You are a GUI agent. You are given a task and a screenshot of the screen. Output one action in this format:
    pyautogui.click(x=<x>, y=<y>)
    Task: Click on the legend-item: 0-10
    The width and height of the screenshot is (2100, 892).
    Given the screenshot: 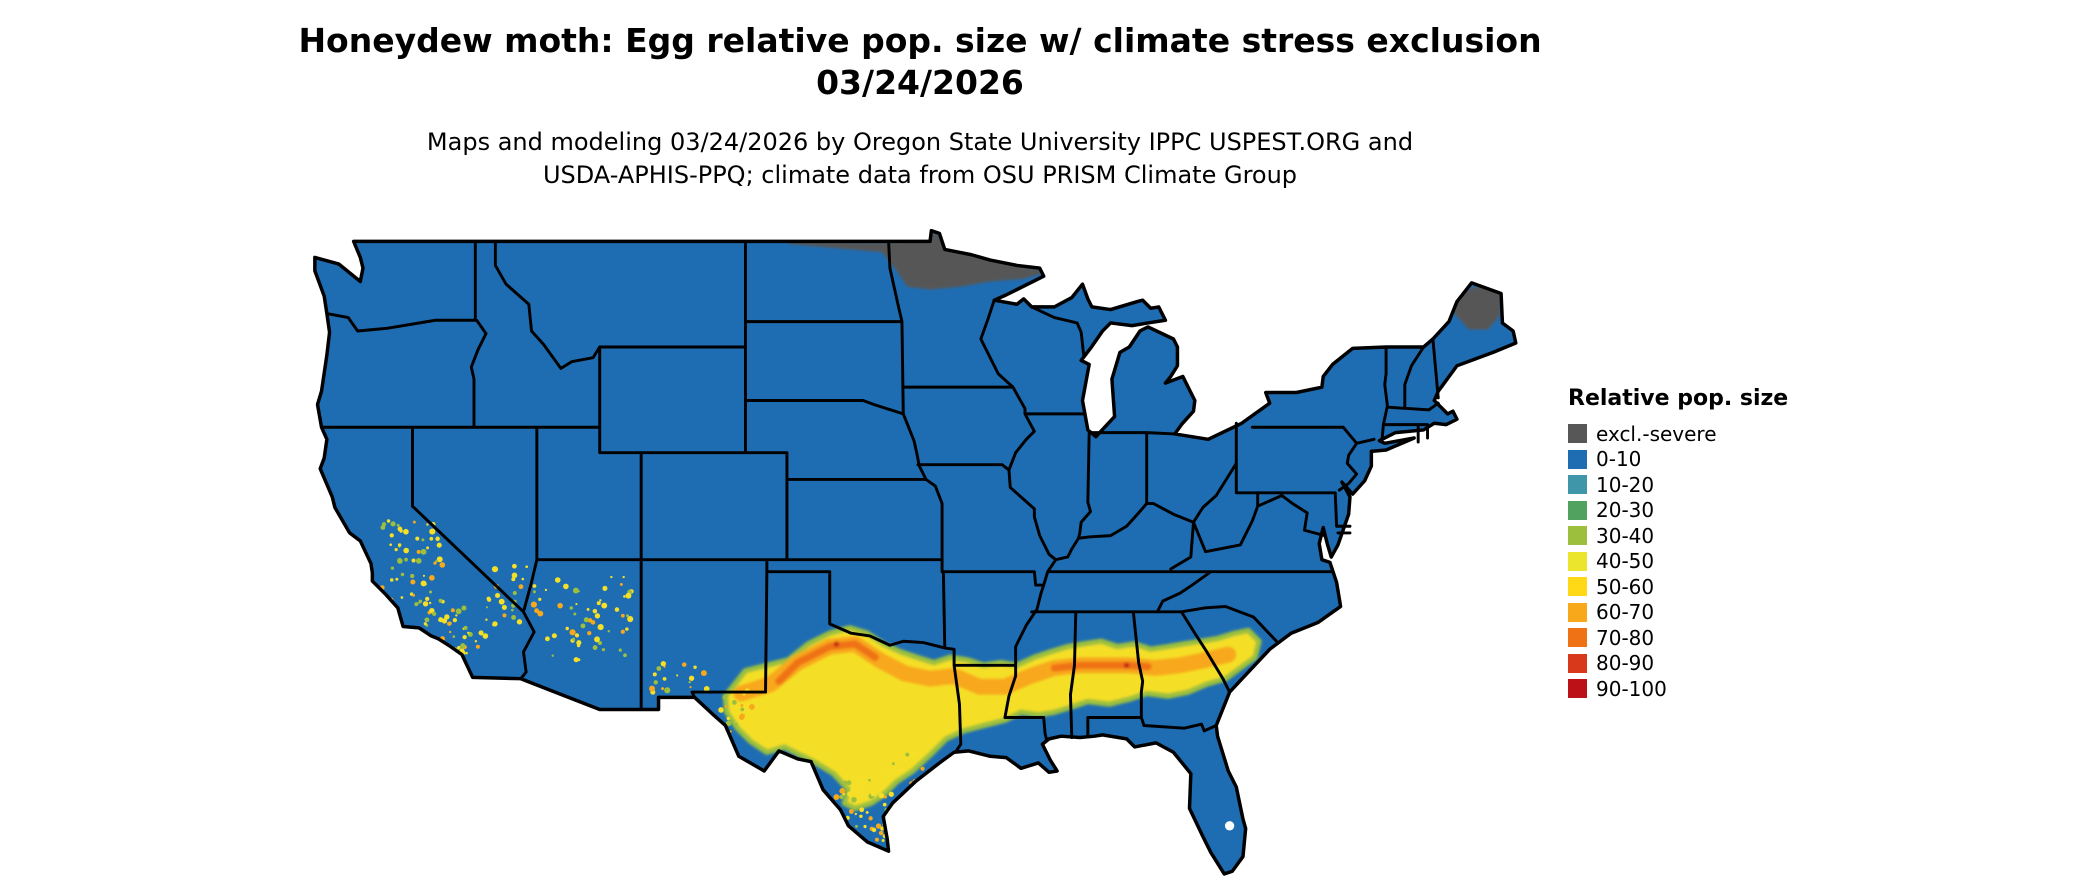 What is the action you would take?
    pyautogui.click(x=1678, y=460)
    